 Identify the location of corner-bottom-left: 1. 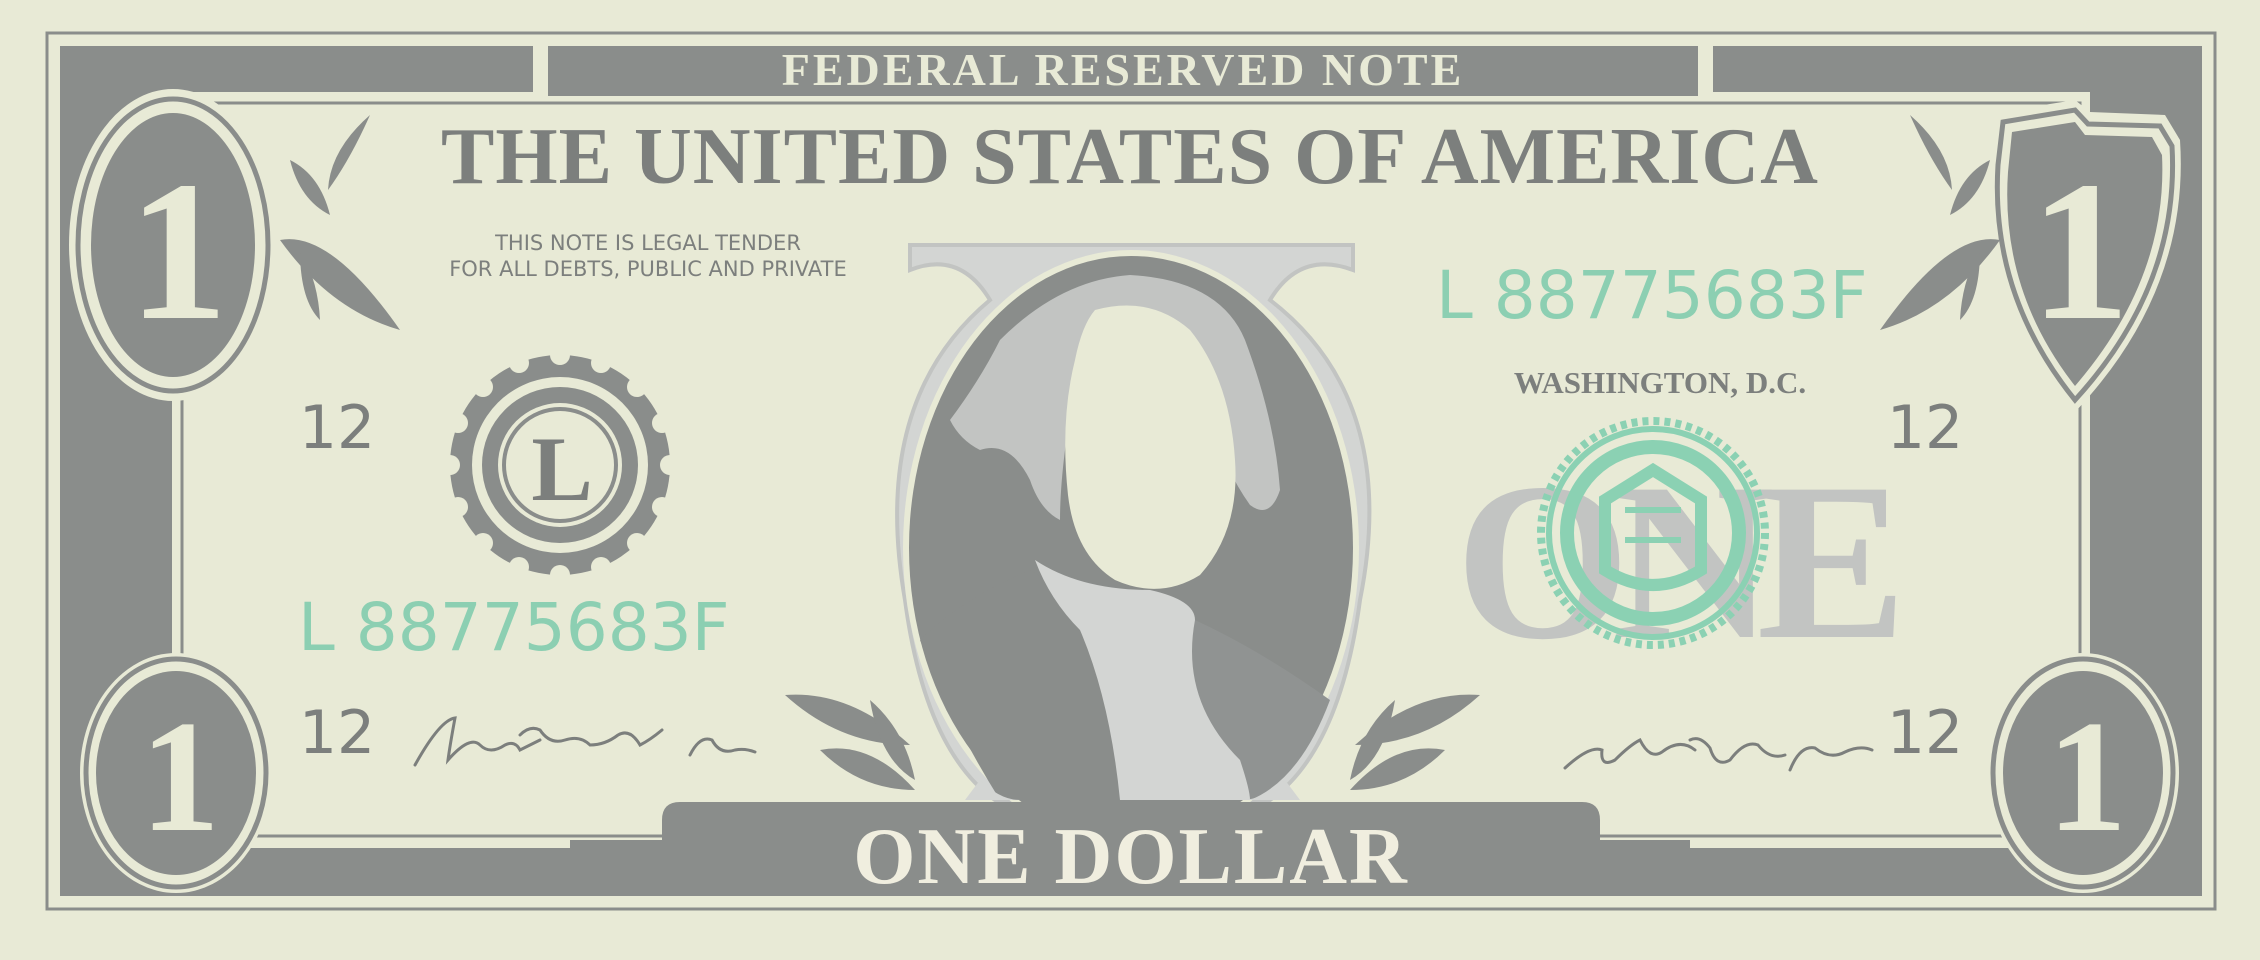
(176, 773).